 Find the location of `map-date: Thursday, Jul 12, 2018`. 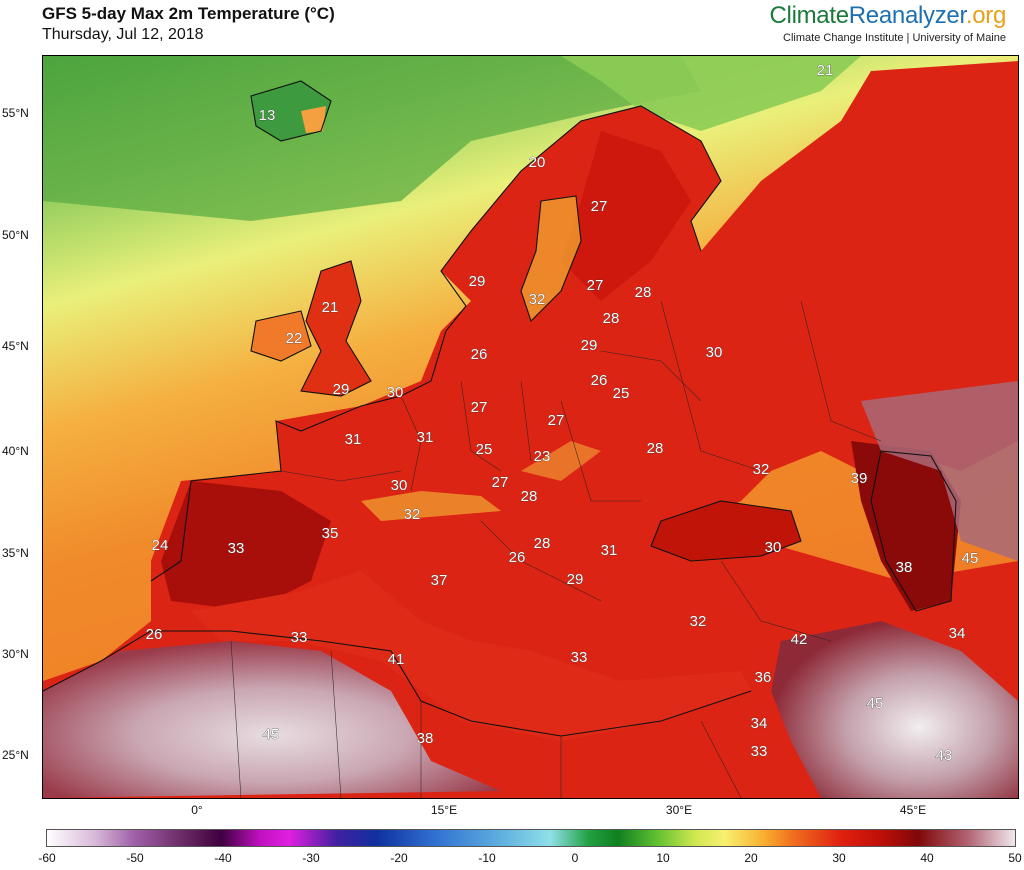

map-date: Thursday, Jul 12, 2018 is located at coordinates (123, 34).